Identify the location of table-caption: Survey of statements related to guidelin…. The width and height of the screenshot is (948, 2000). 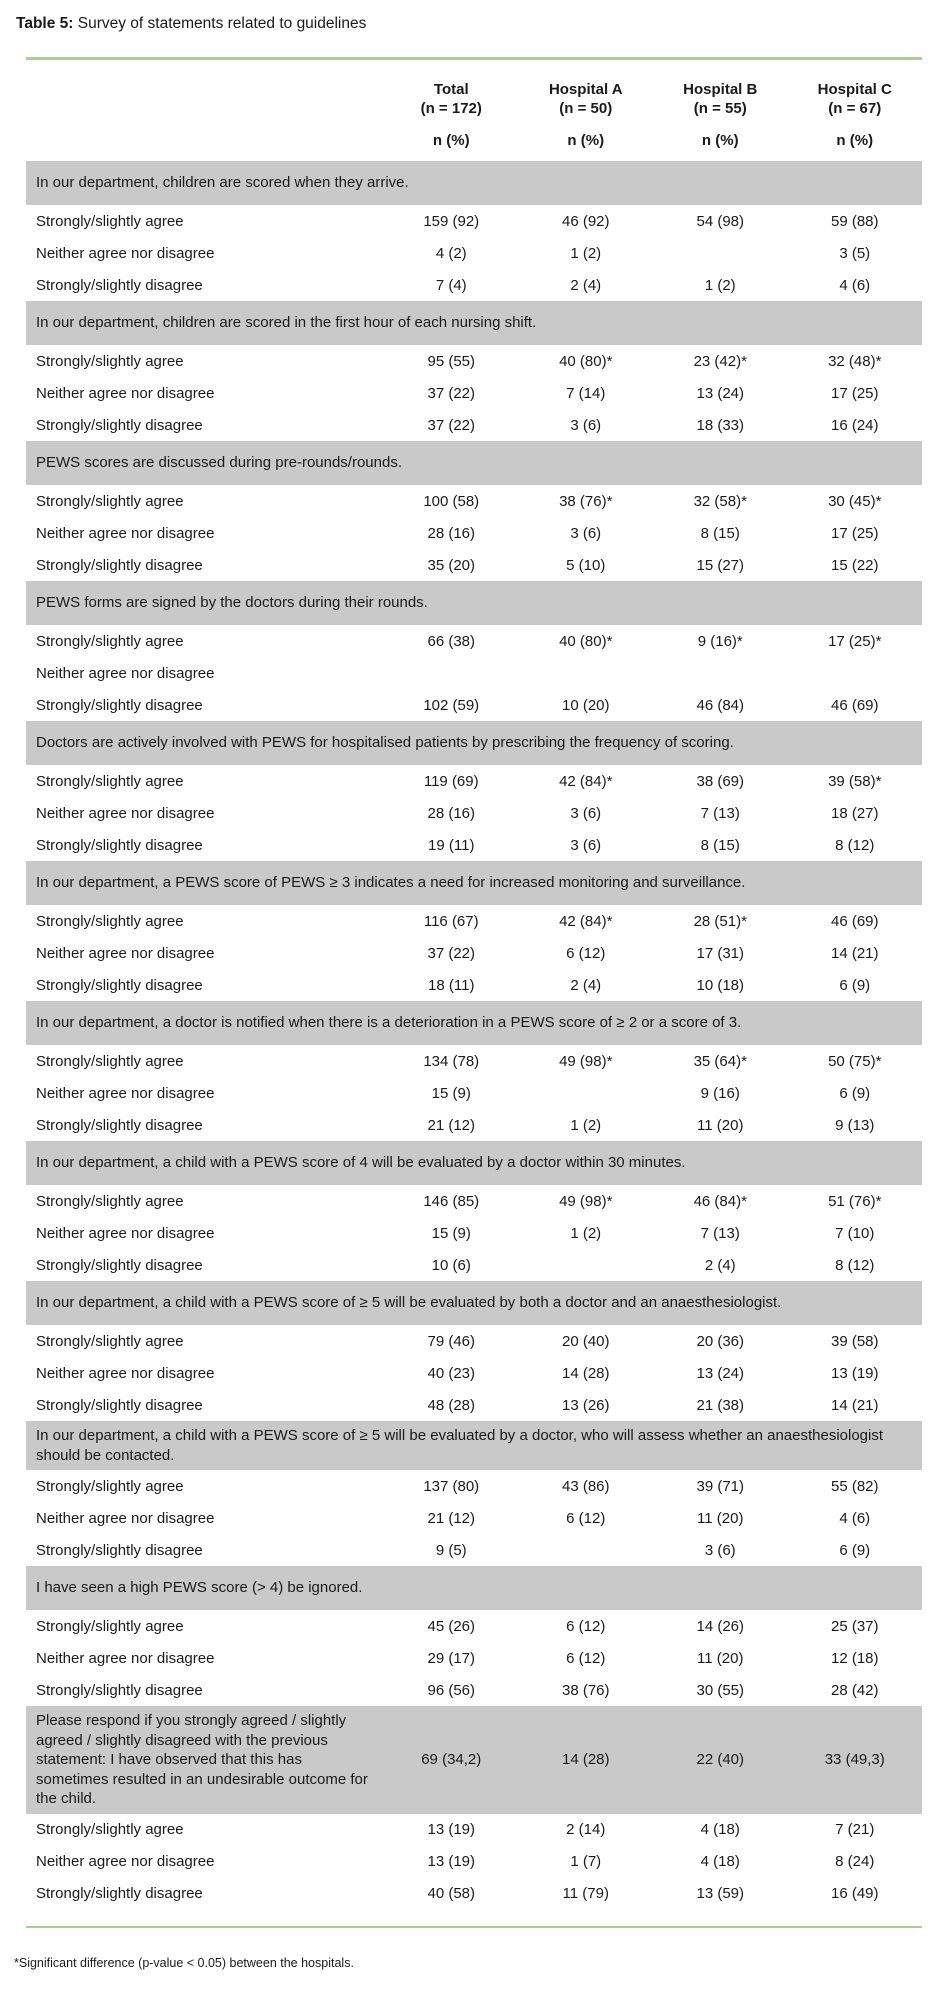
(222, 23).